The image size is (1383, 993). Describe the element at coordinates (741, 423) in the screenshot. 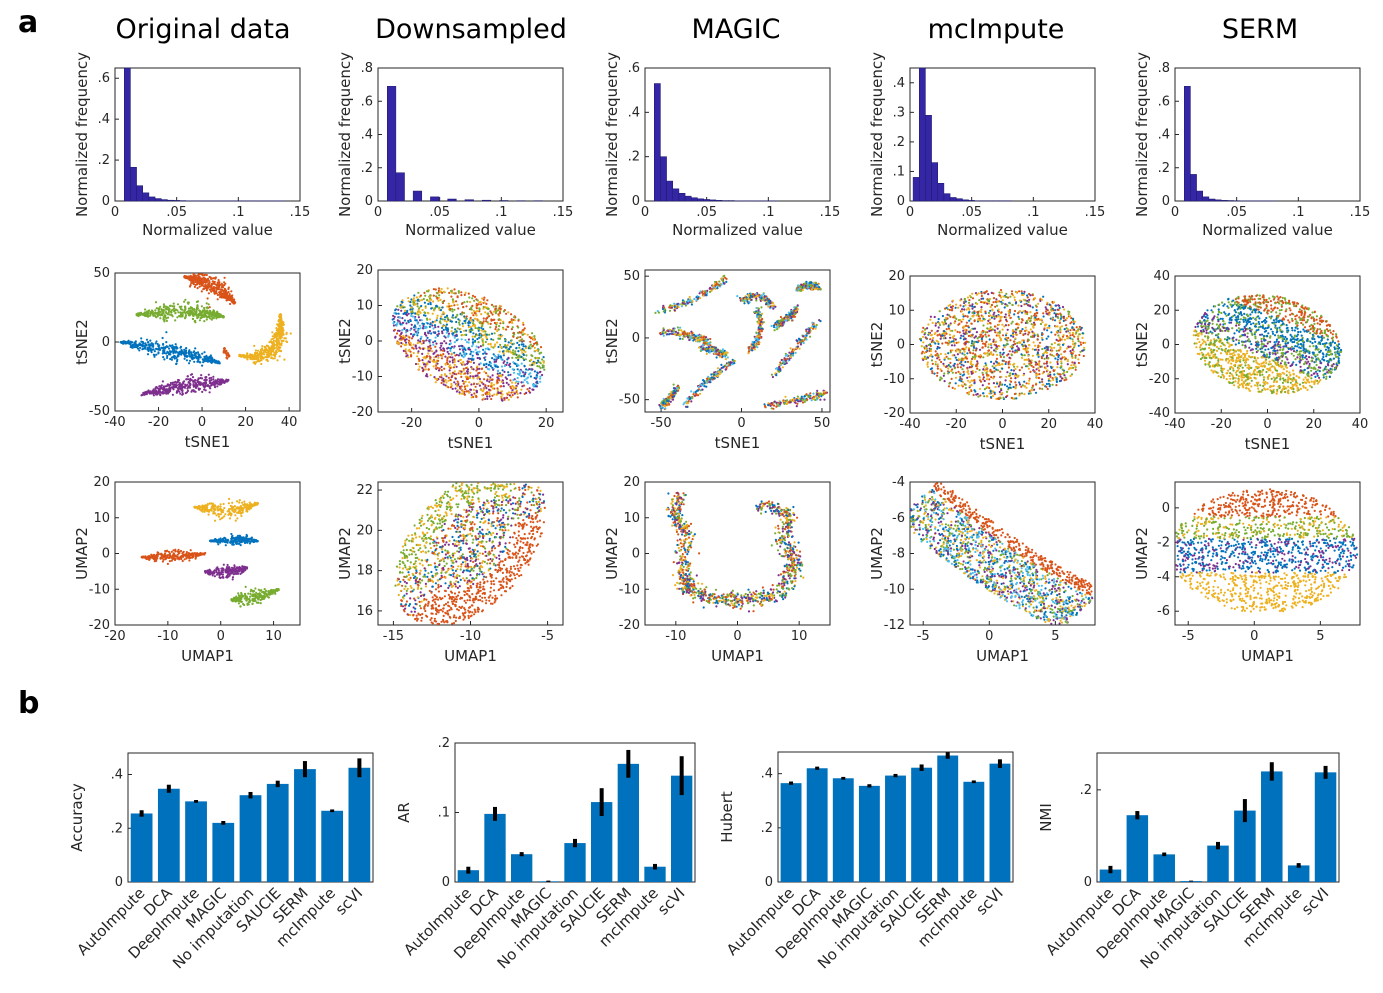

I see `x-tick-label: 0` at that location.